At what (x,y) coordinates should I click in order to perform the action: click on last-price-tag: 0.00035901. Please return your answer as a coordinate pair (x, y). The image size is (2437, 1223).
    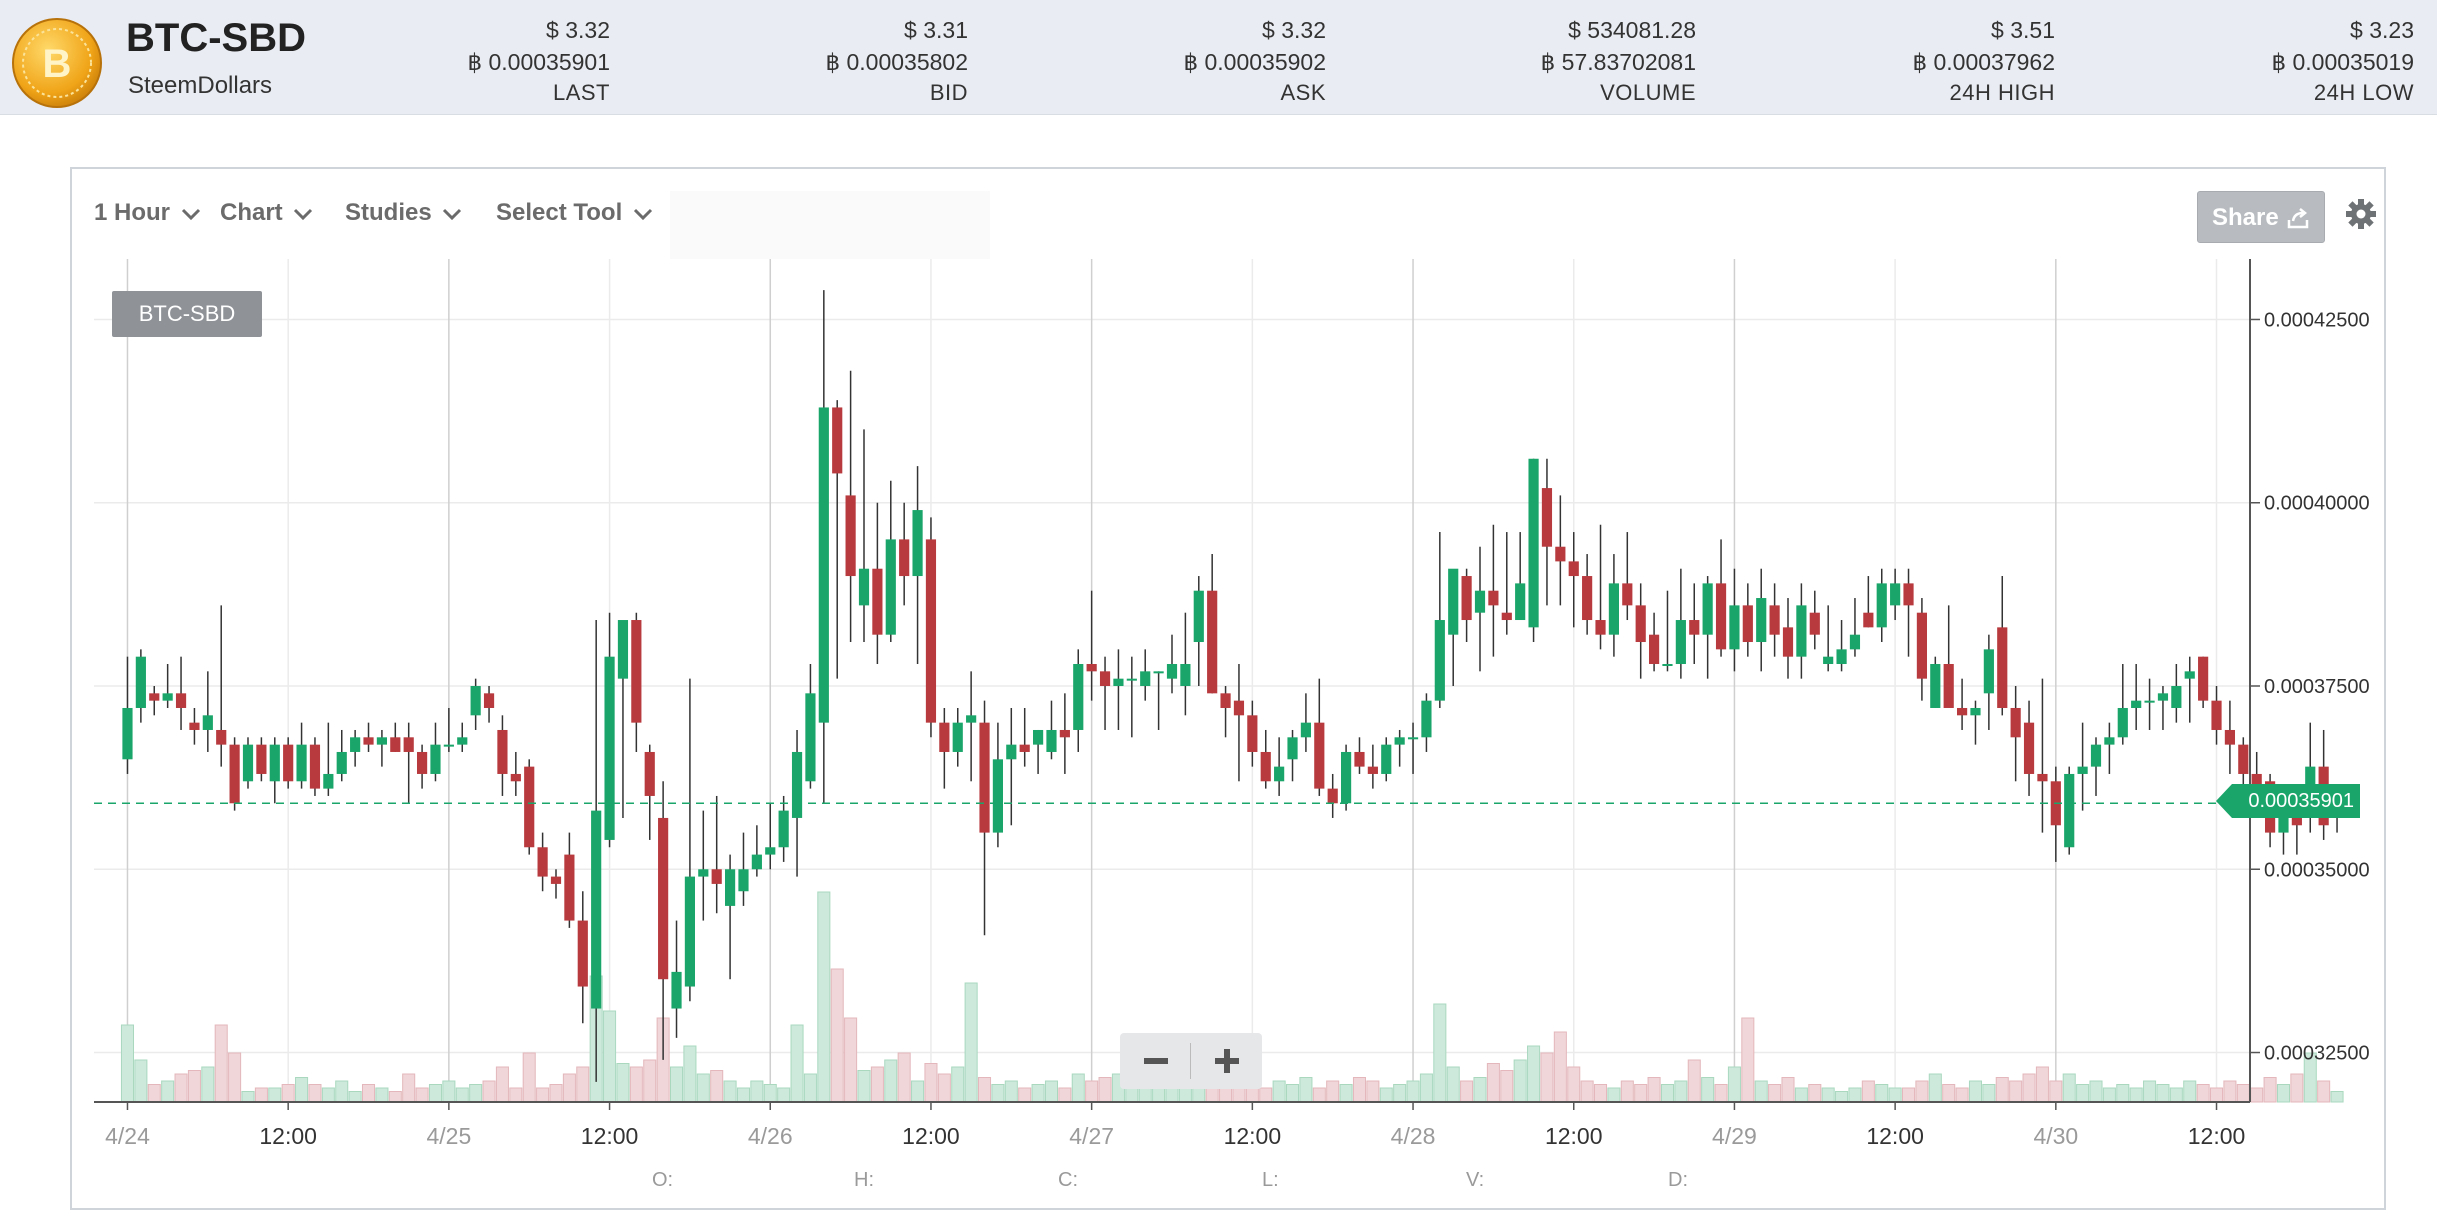
    Looking at the image, I should click on (2288, 801).